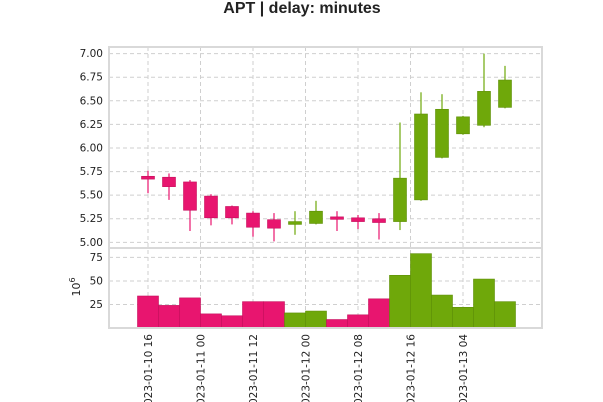 This screenshot has width=603, height=402. What do you see at coordinates (464, 368) in the screenshot?
I see `x-tick-label: 023-01-13 04` at bounding box center [464, 368].